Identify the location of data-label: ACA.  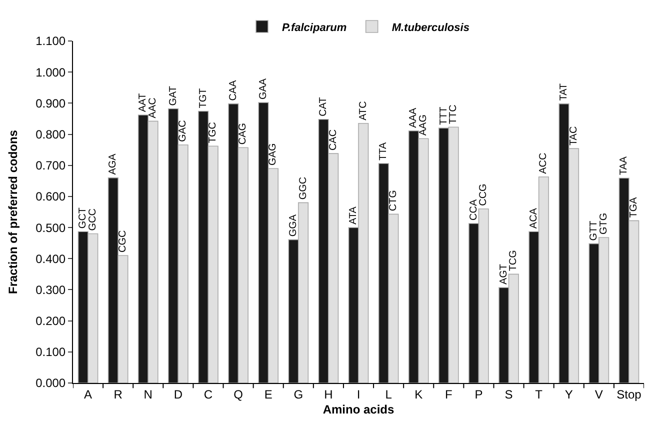
(534, 218).